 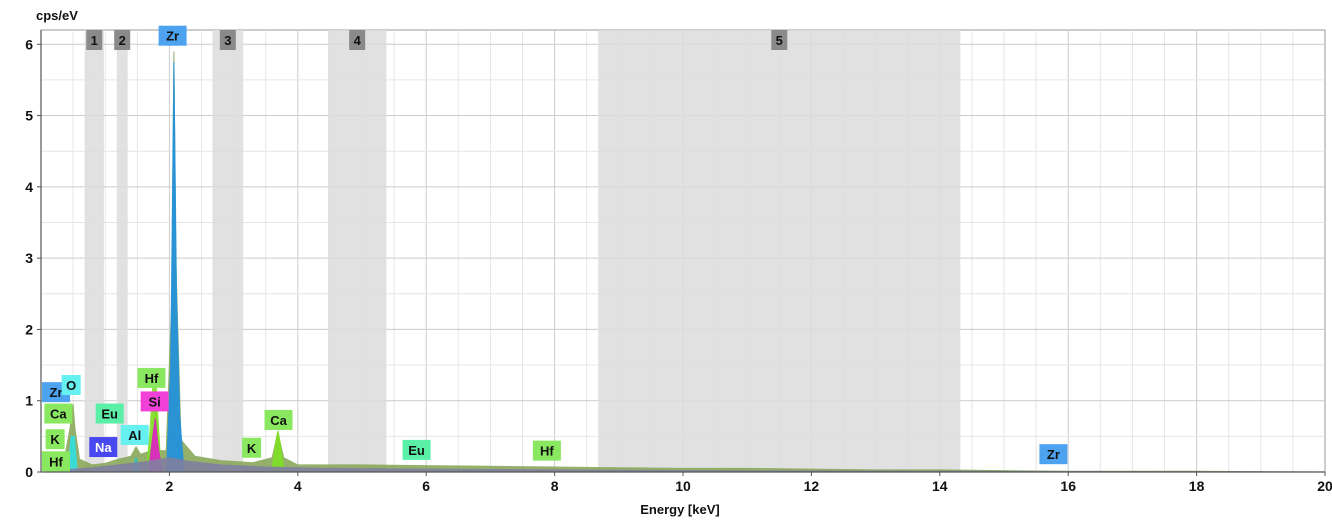 I want to click on roi-label: 2, so click(x=122, y=40).